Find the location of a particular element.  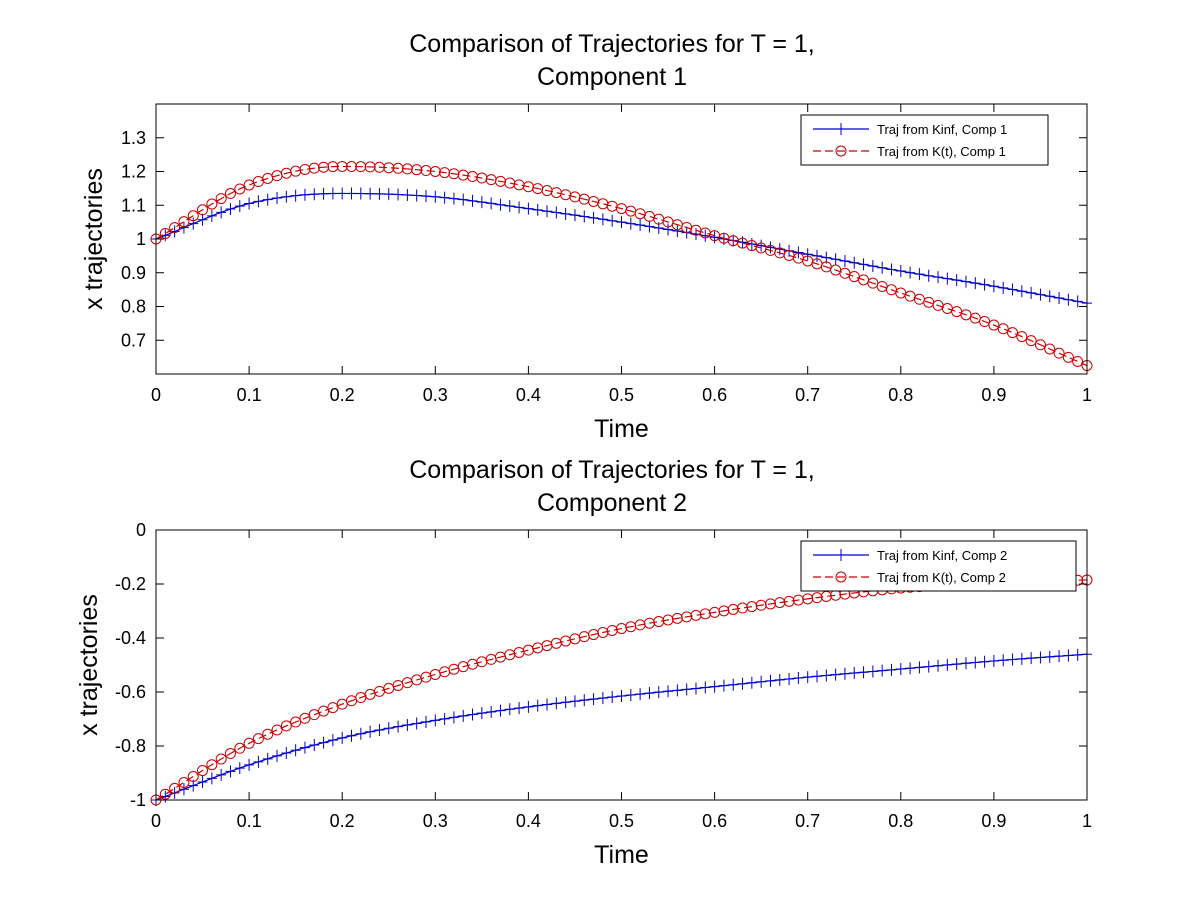

y-tick-label: -0.8 is located at coordinates (130, 746).